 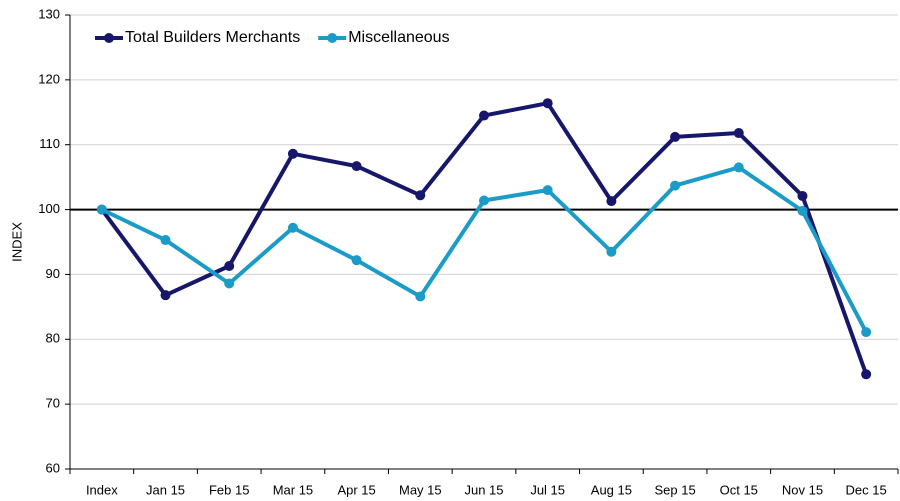 I want to click on x-tick-label: Index, so click(x=102, y=489).